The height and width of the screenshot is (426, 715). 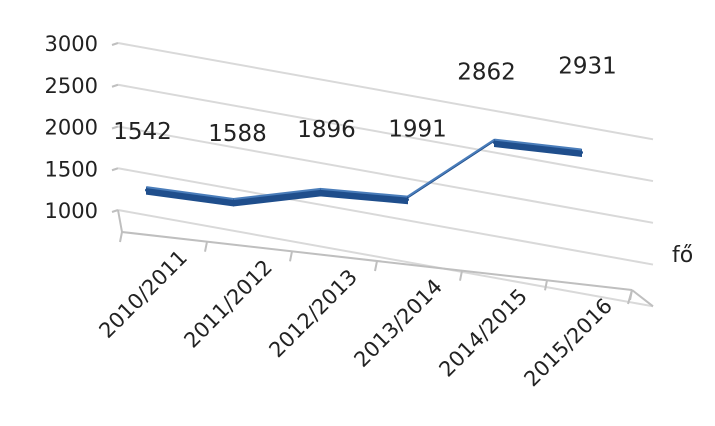 I want to click on data-label: 1991, so click(x=417, y=130).